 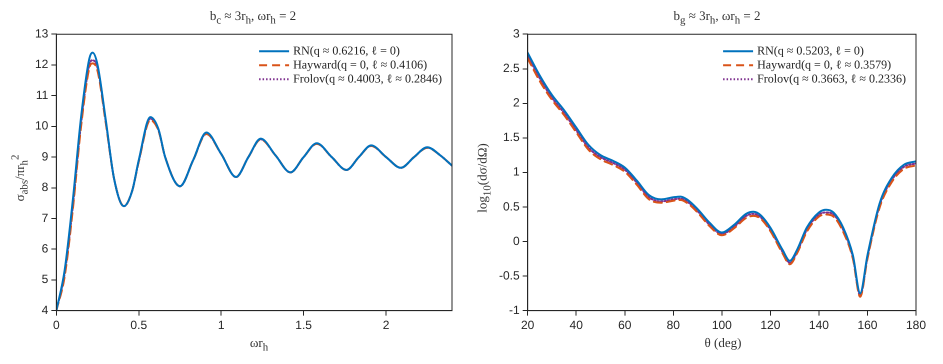 I want to click on legend-label: RN(q ≈ 0.6216, ℓ = 0), so click(x=346, y=50).